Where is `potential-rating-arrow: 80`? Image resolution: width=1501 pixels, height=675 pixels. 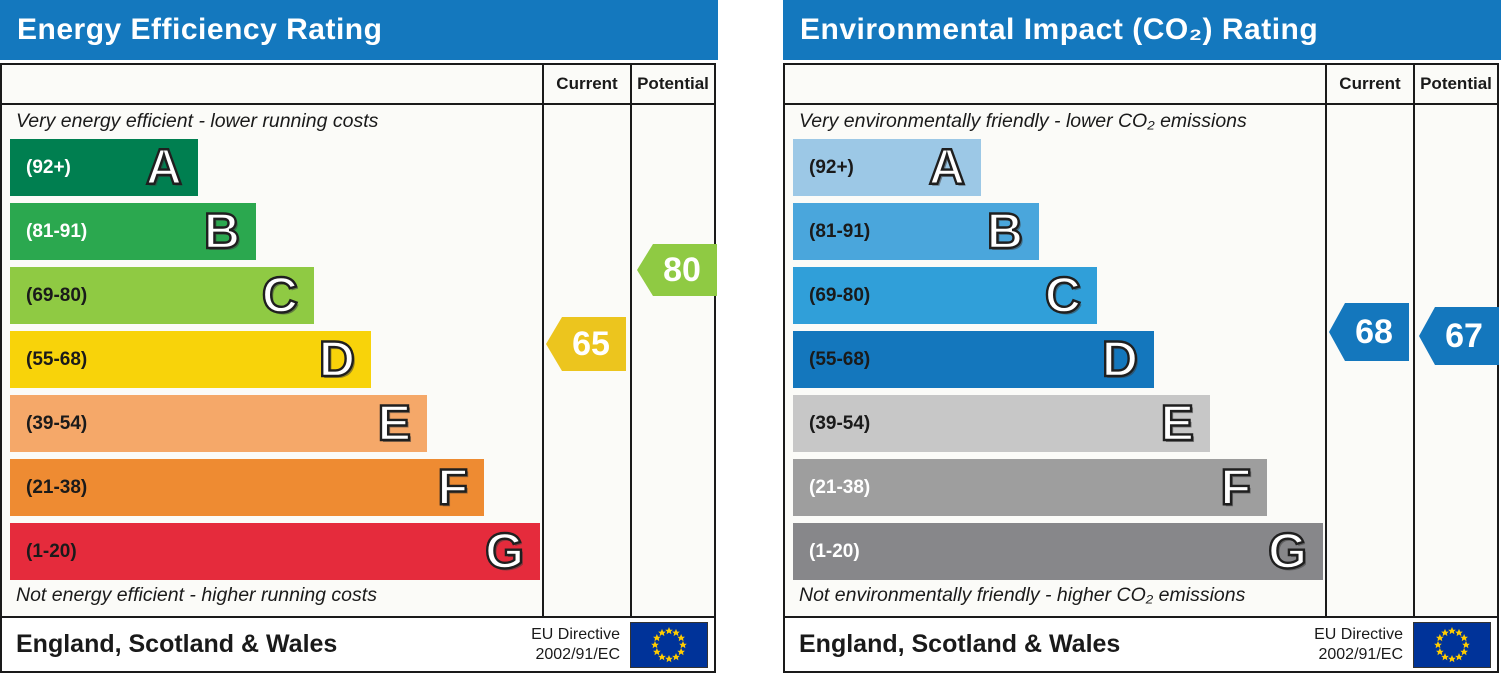
potential-rating-arrow: 80 is located at coordinates (677, 270).